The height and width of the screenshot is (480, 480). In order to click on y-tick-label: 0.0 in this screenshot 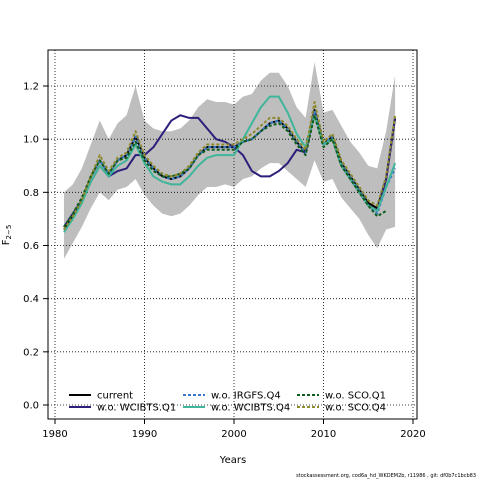, I will do `click(31, 406)`.